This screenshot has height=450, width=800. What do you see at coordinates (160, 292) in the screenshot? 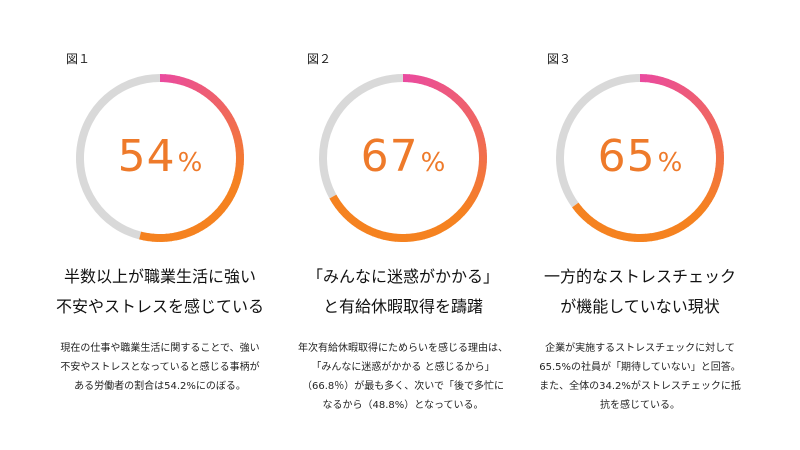
I see `panel-heading: 半数以上が職業生活に強い 不安やストレスを感じている` at bounding box center [160, 292].